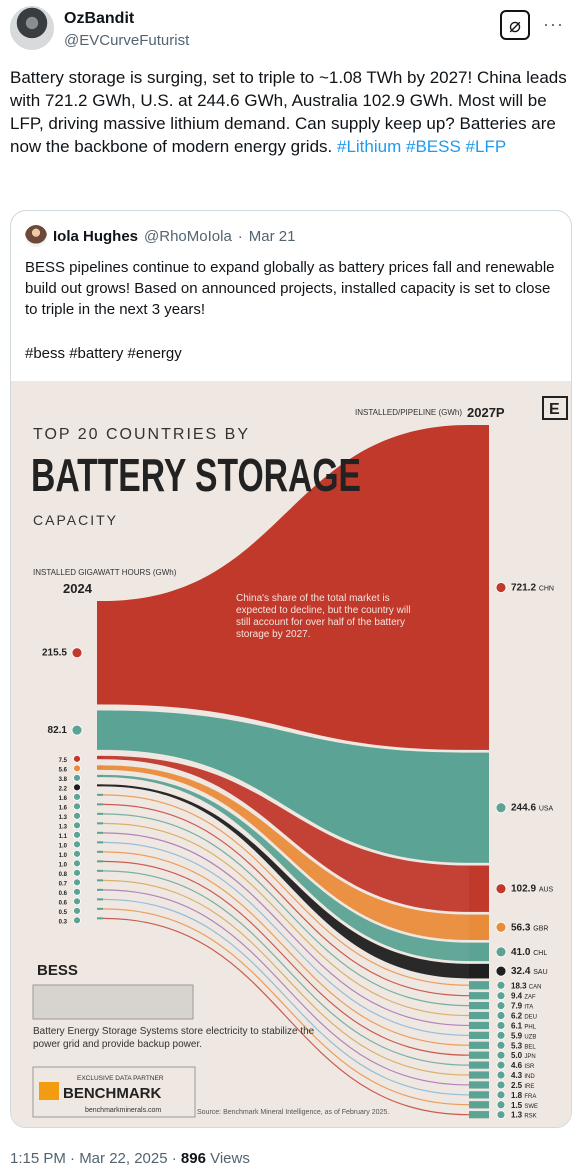 The height and width of the screenshot is (1176, 580). What do you see at coordinates (95, 1158) in the screenshot?
I see `timestamp: 1:15 PM · Mar 22, 2025 ·` at bounding box center [95, 1158].